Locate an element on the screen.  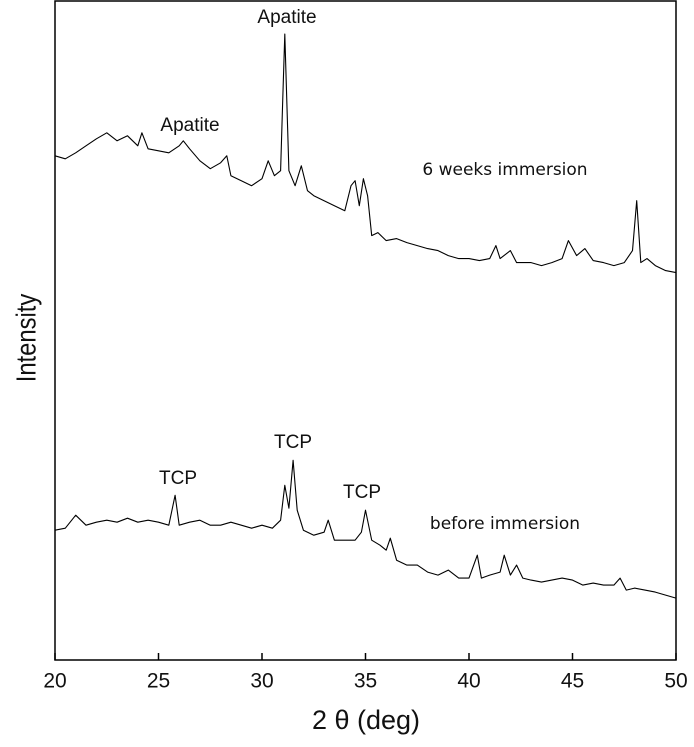
annotation: before immersion is located at coordinates (505, 524).